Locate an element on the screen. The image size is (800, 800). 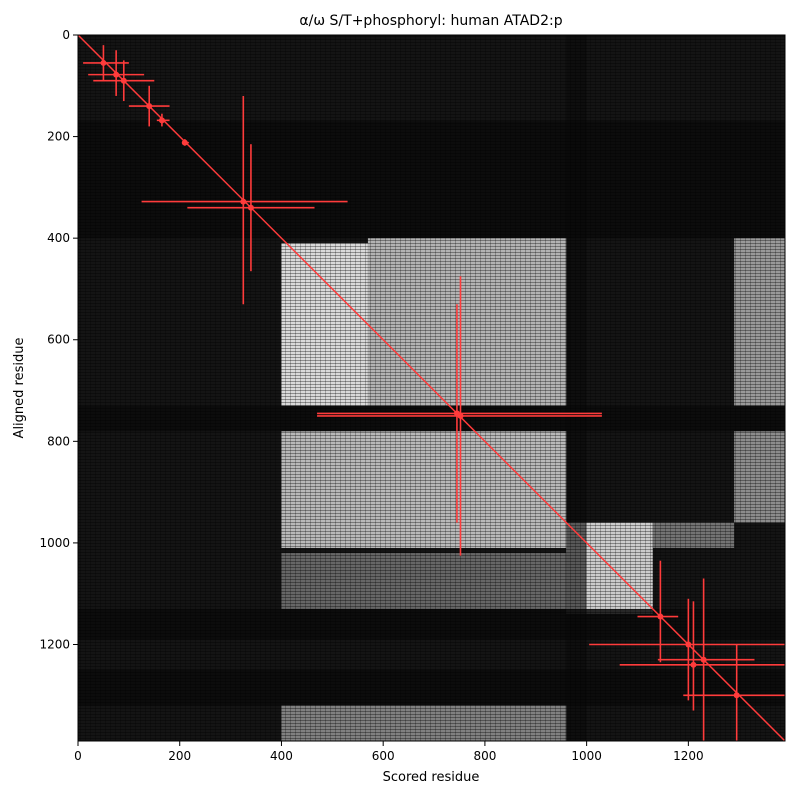
y-axis-label: Aligned residue is located at coordinates (19, 388).